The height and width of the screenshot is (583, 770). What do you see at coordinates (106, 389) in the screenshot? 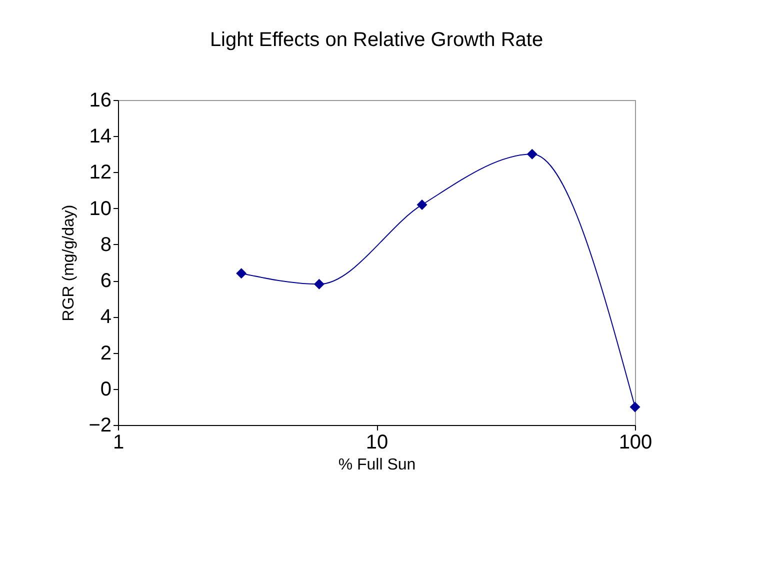
I see `y-tick-label: 0` at bounding box center [106, 389].